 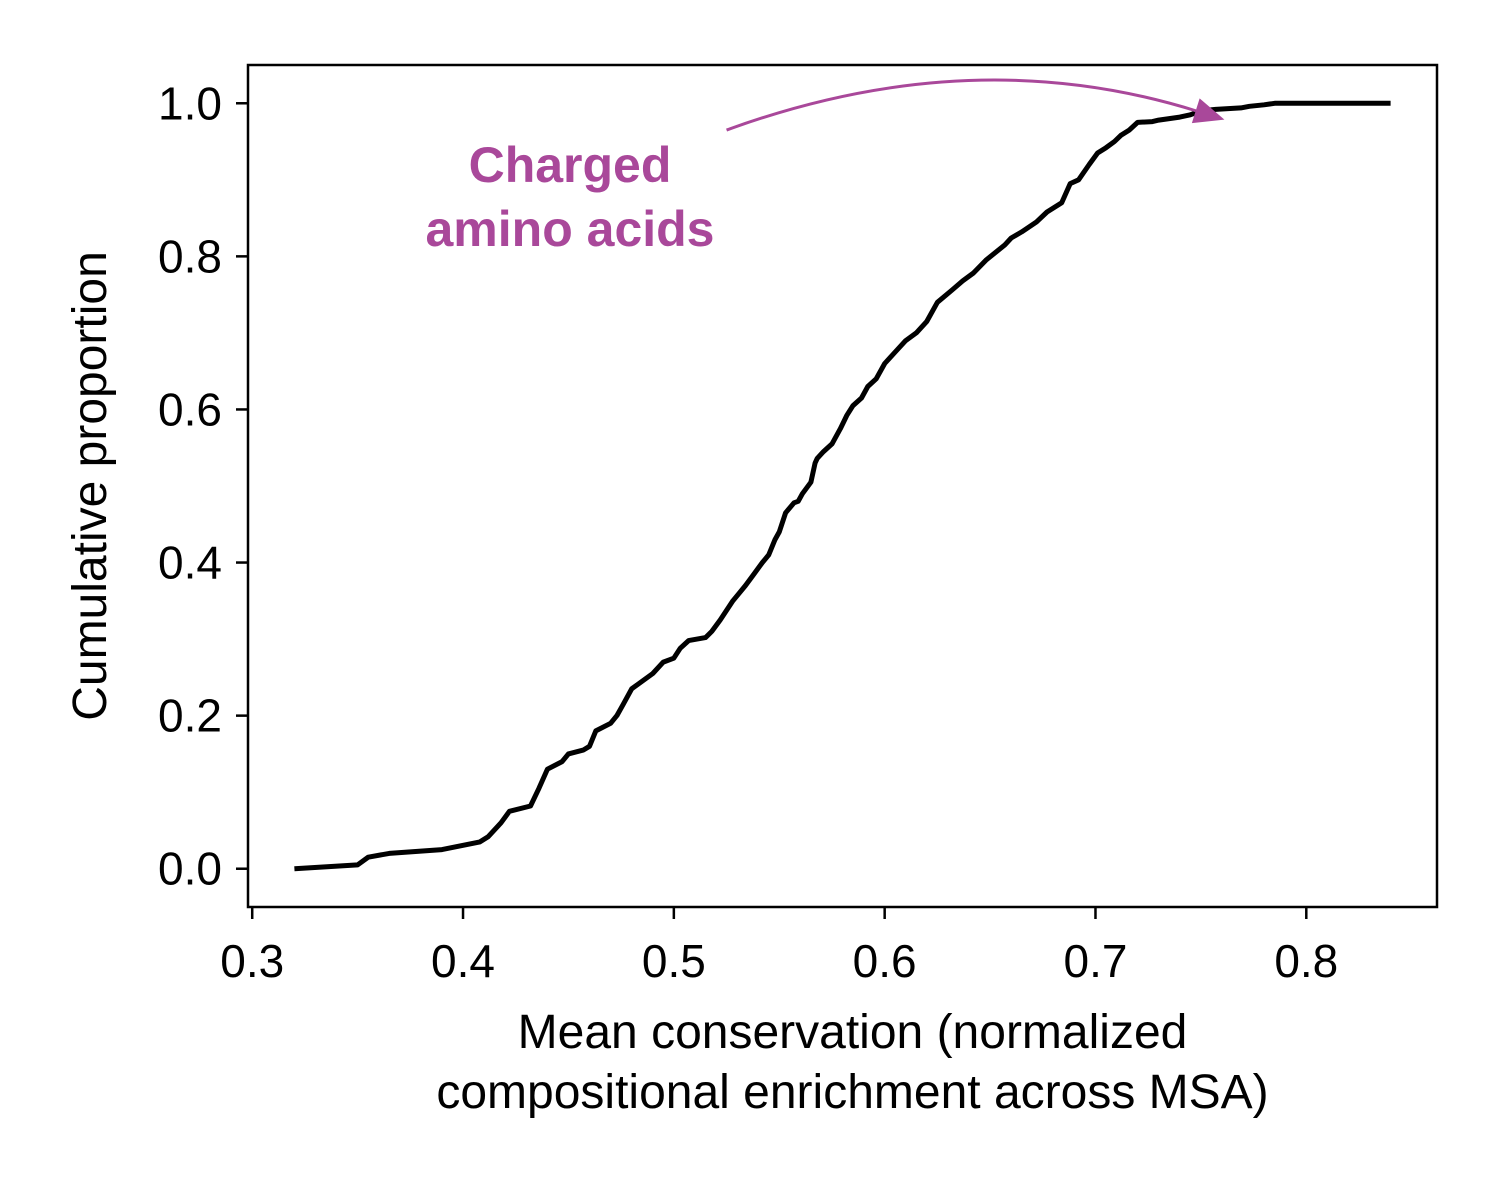 What do you see at coordinates (190, 716) in the screenshot?
I see `y-tick-label: 0.2` at bounding box center [190, 716].